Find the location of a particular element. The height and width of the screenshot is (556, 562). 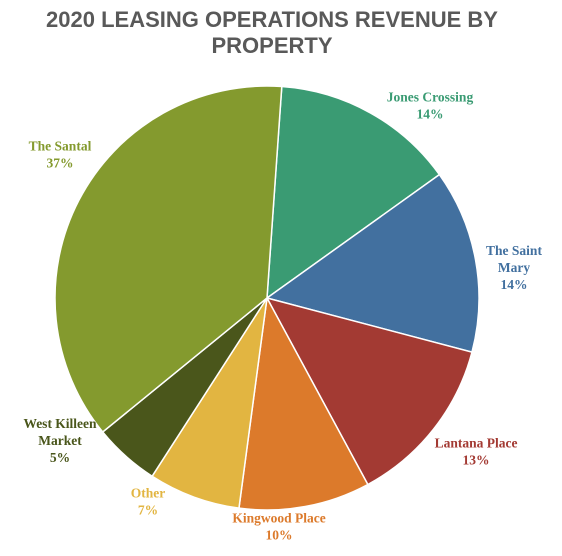

pie-slice-jones-crossing is located at coordinates (353, 192).